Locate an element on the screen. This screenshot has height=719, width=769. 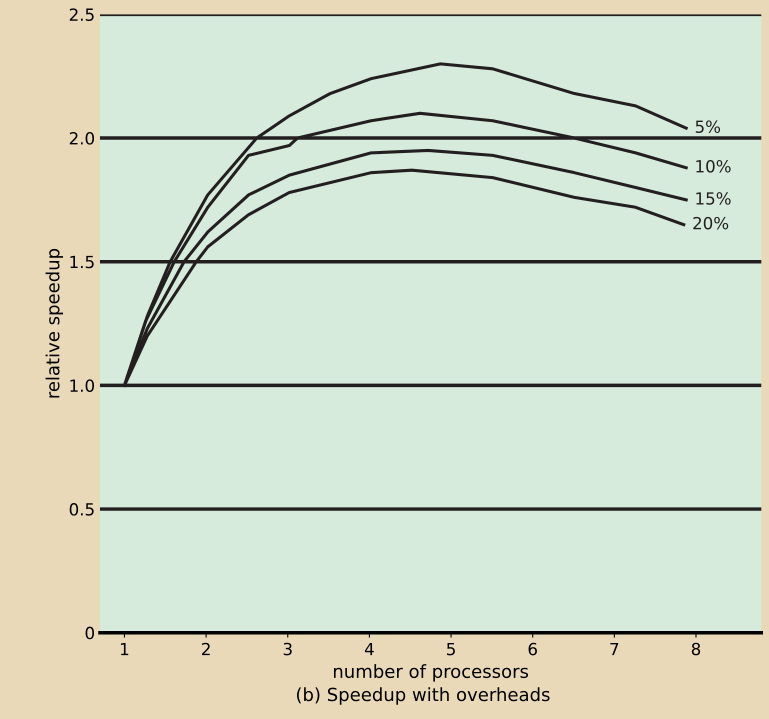
series-label: 5% is located at coordinates (708, 126).